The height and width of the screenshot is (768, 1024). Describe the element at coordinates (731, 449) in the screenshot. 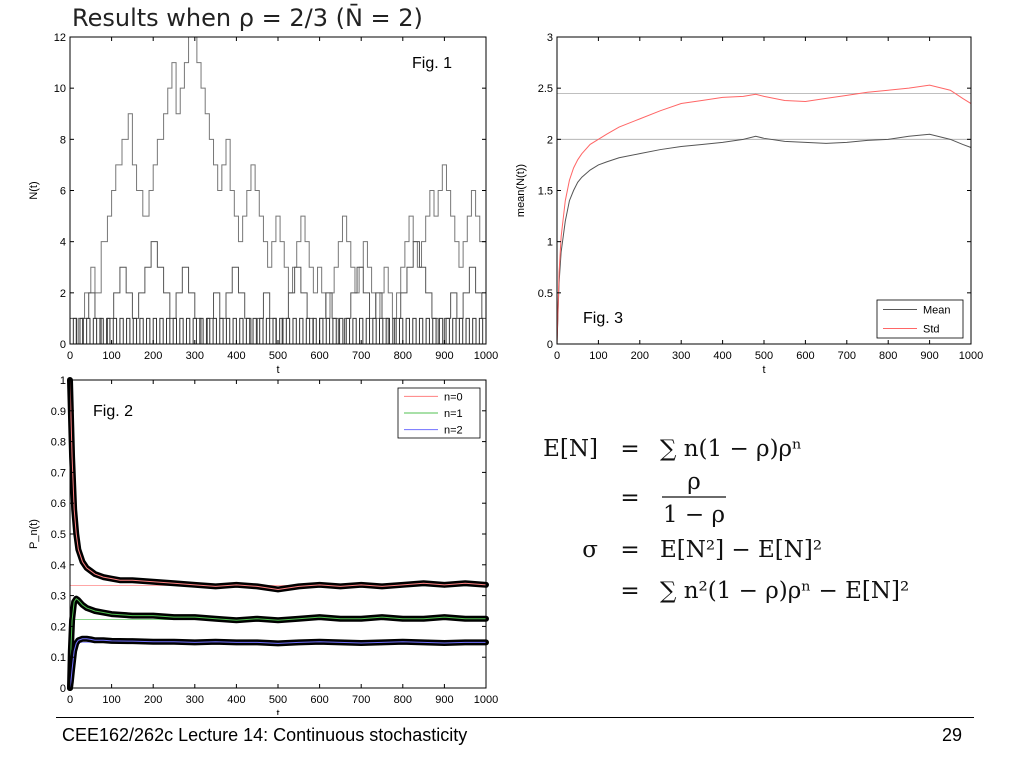

I see `eq1-rhs: ∑ n(1 − ρ)ρⁿ` at that location.